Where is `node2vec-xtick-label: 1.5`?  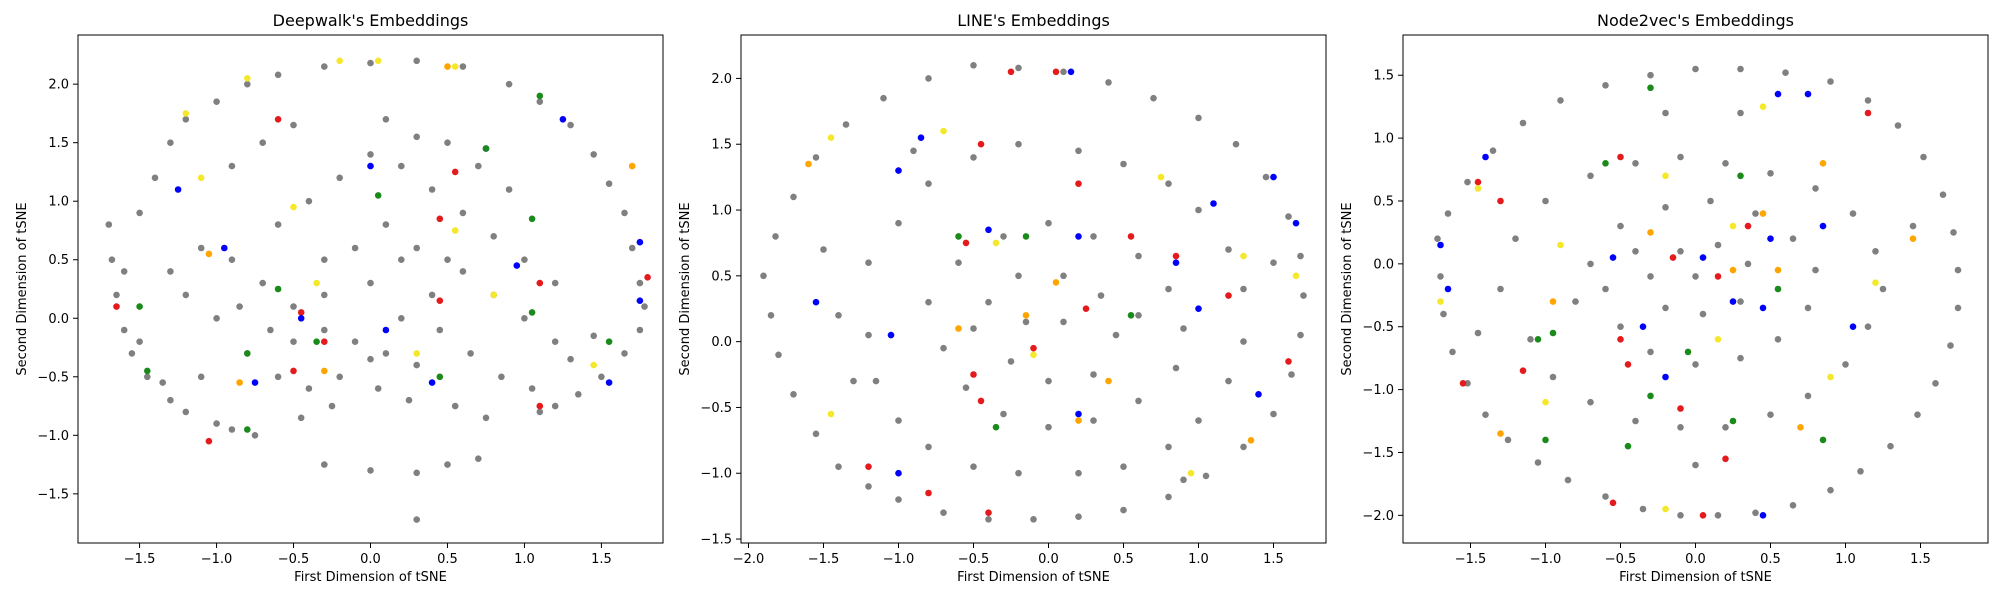 node2vec-xtick-label: 1.5 is located at coordinates (1920, 559).